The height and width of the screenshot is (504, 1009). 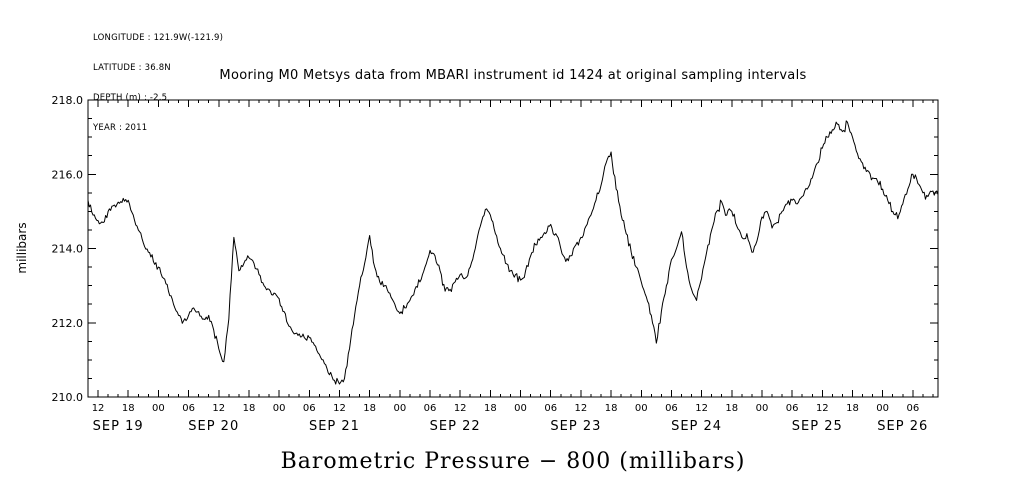 I want to click on y-tick-label: 218.0, so click(x=68, y=100).